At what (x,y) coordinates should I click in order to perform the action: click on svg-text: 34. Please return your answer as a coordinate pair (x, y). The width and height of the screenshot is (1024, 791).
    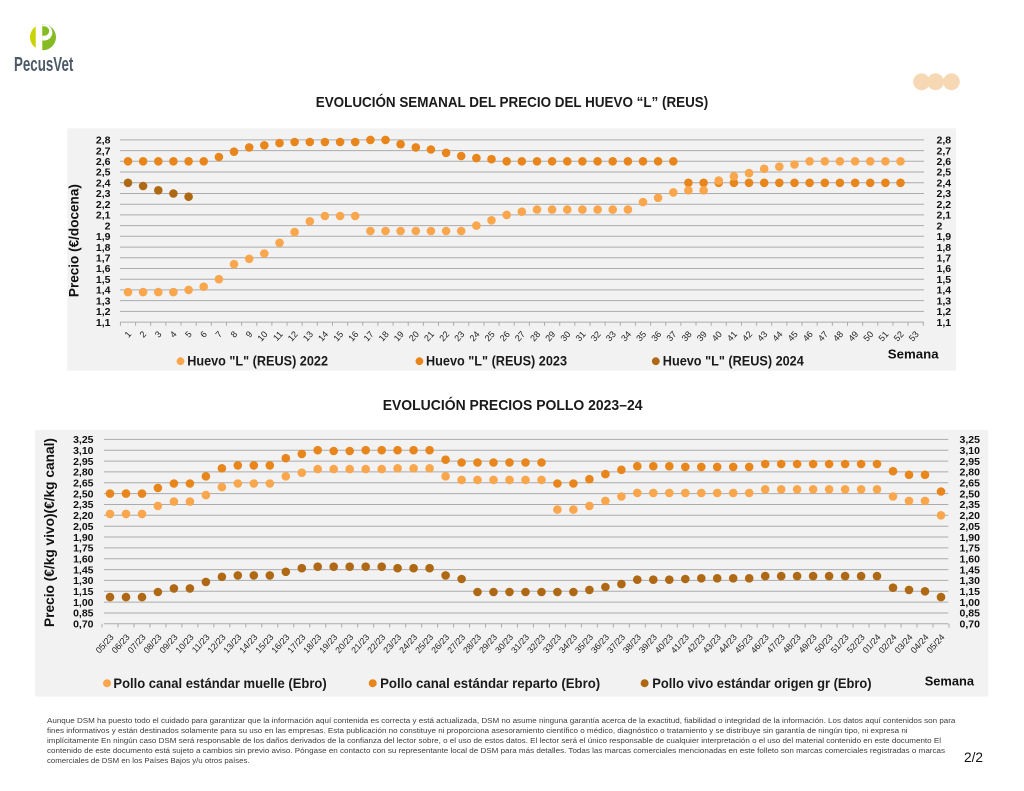
    Looking at the image, I should click on (626, 336).